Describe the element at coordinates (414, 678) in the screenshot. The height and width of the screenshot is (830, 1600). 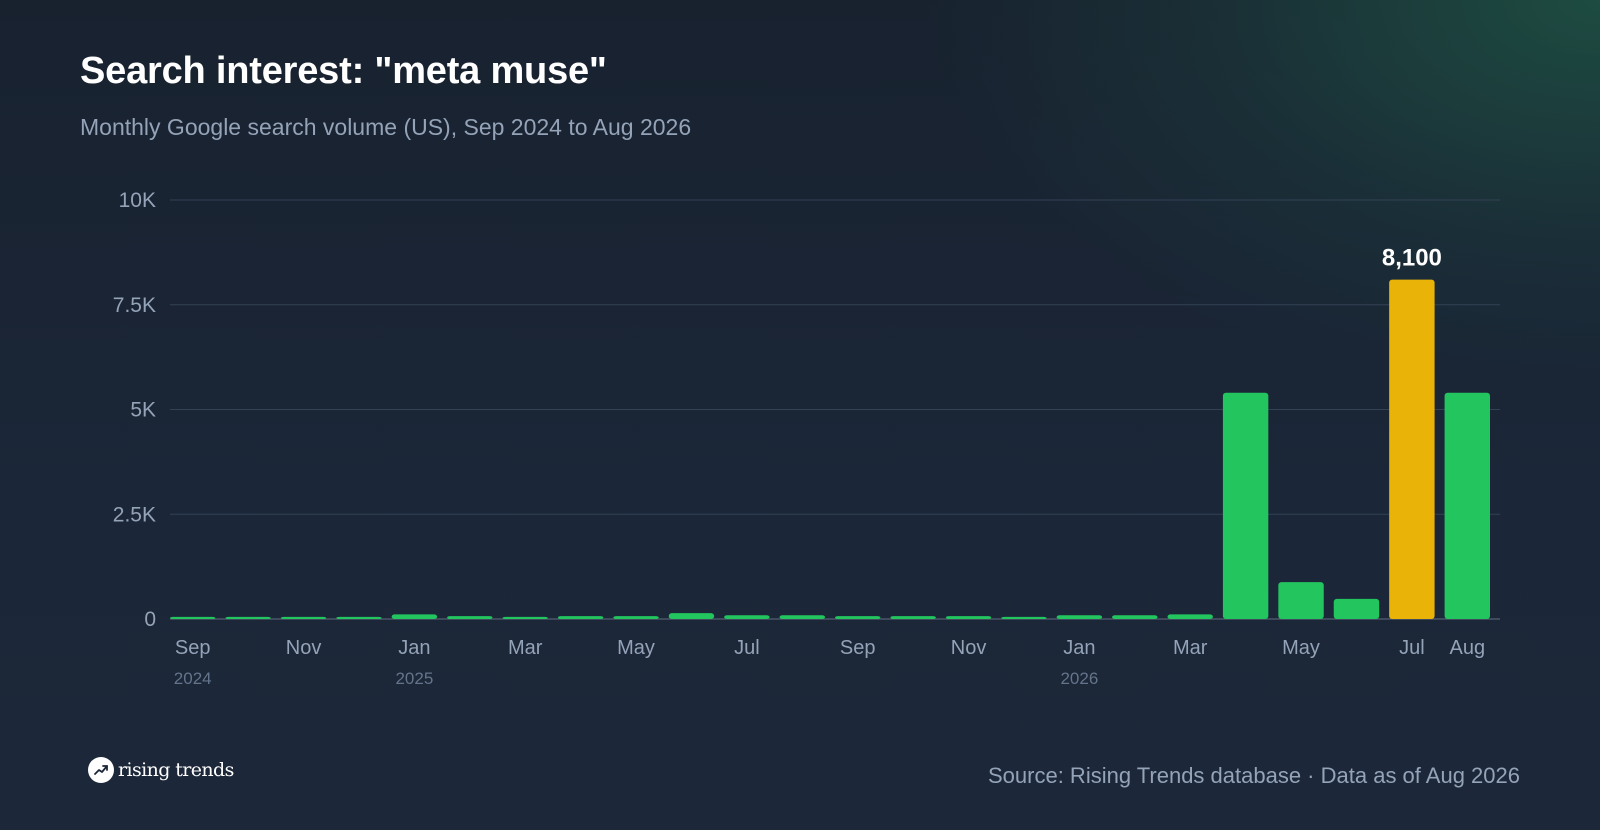
I see `x-year-label: 2025` at that location.